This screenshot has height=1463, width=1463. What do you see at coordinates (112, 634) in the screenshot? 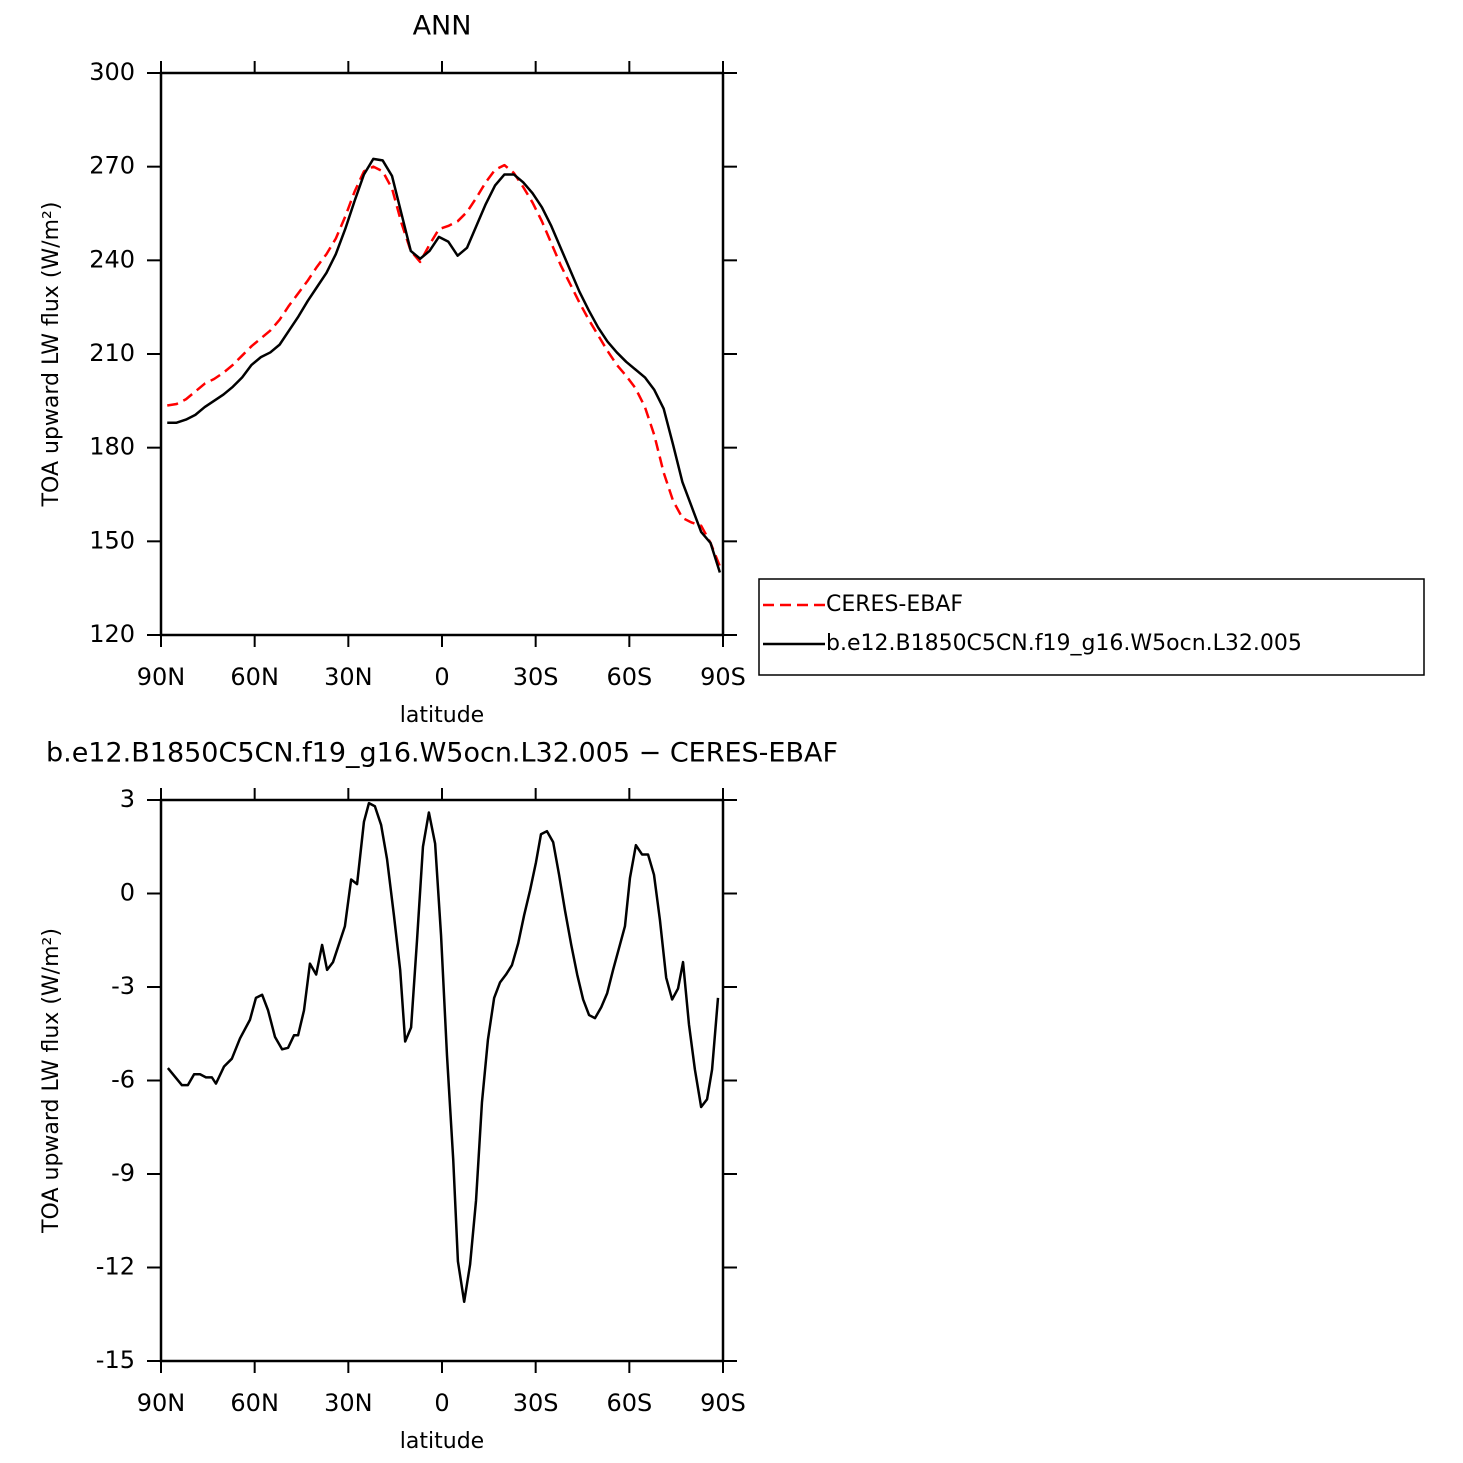
I see `y-tick-label: 120` at bounding box center [112, 634].